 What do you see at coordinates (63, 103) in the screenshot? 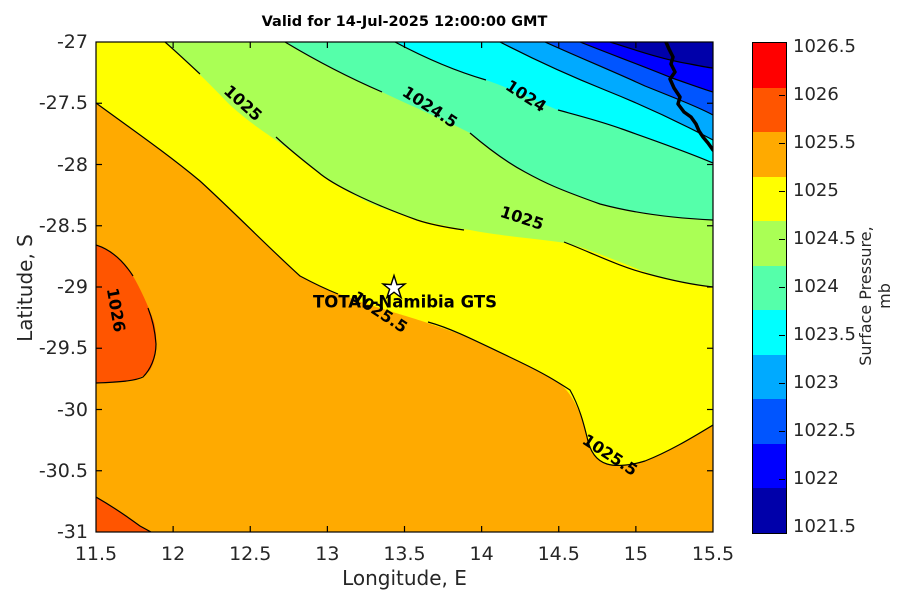
I see `y-tick-label: -27.5` at bounding box center [63, 103].